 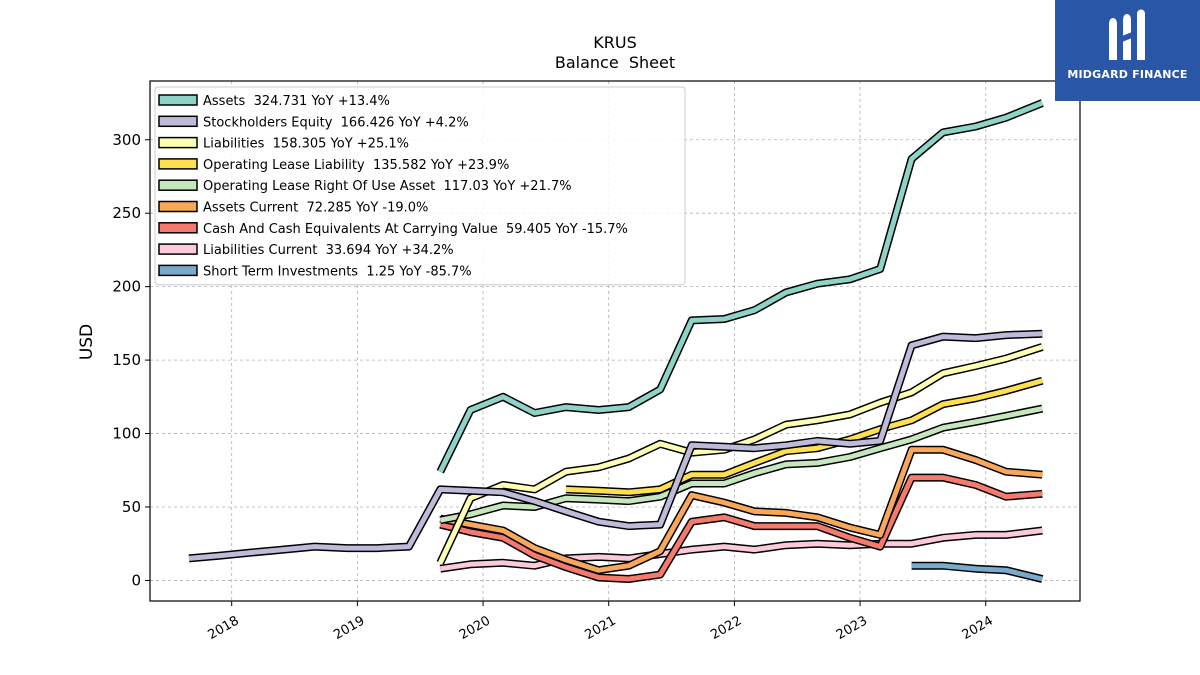 I want to click on x-tick-label: 2019, so click(x=349, y=628).